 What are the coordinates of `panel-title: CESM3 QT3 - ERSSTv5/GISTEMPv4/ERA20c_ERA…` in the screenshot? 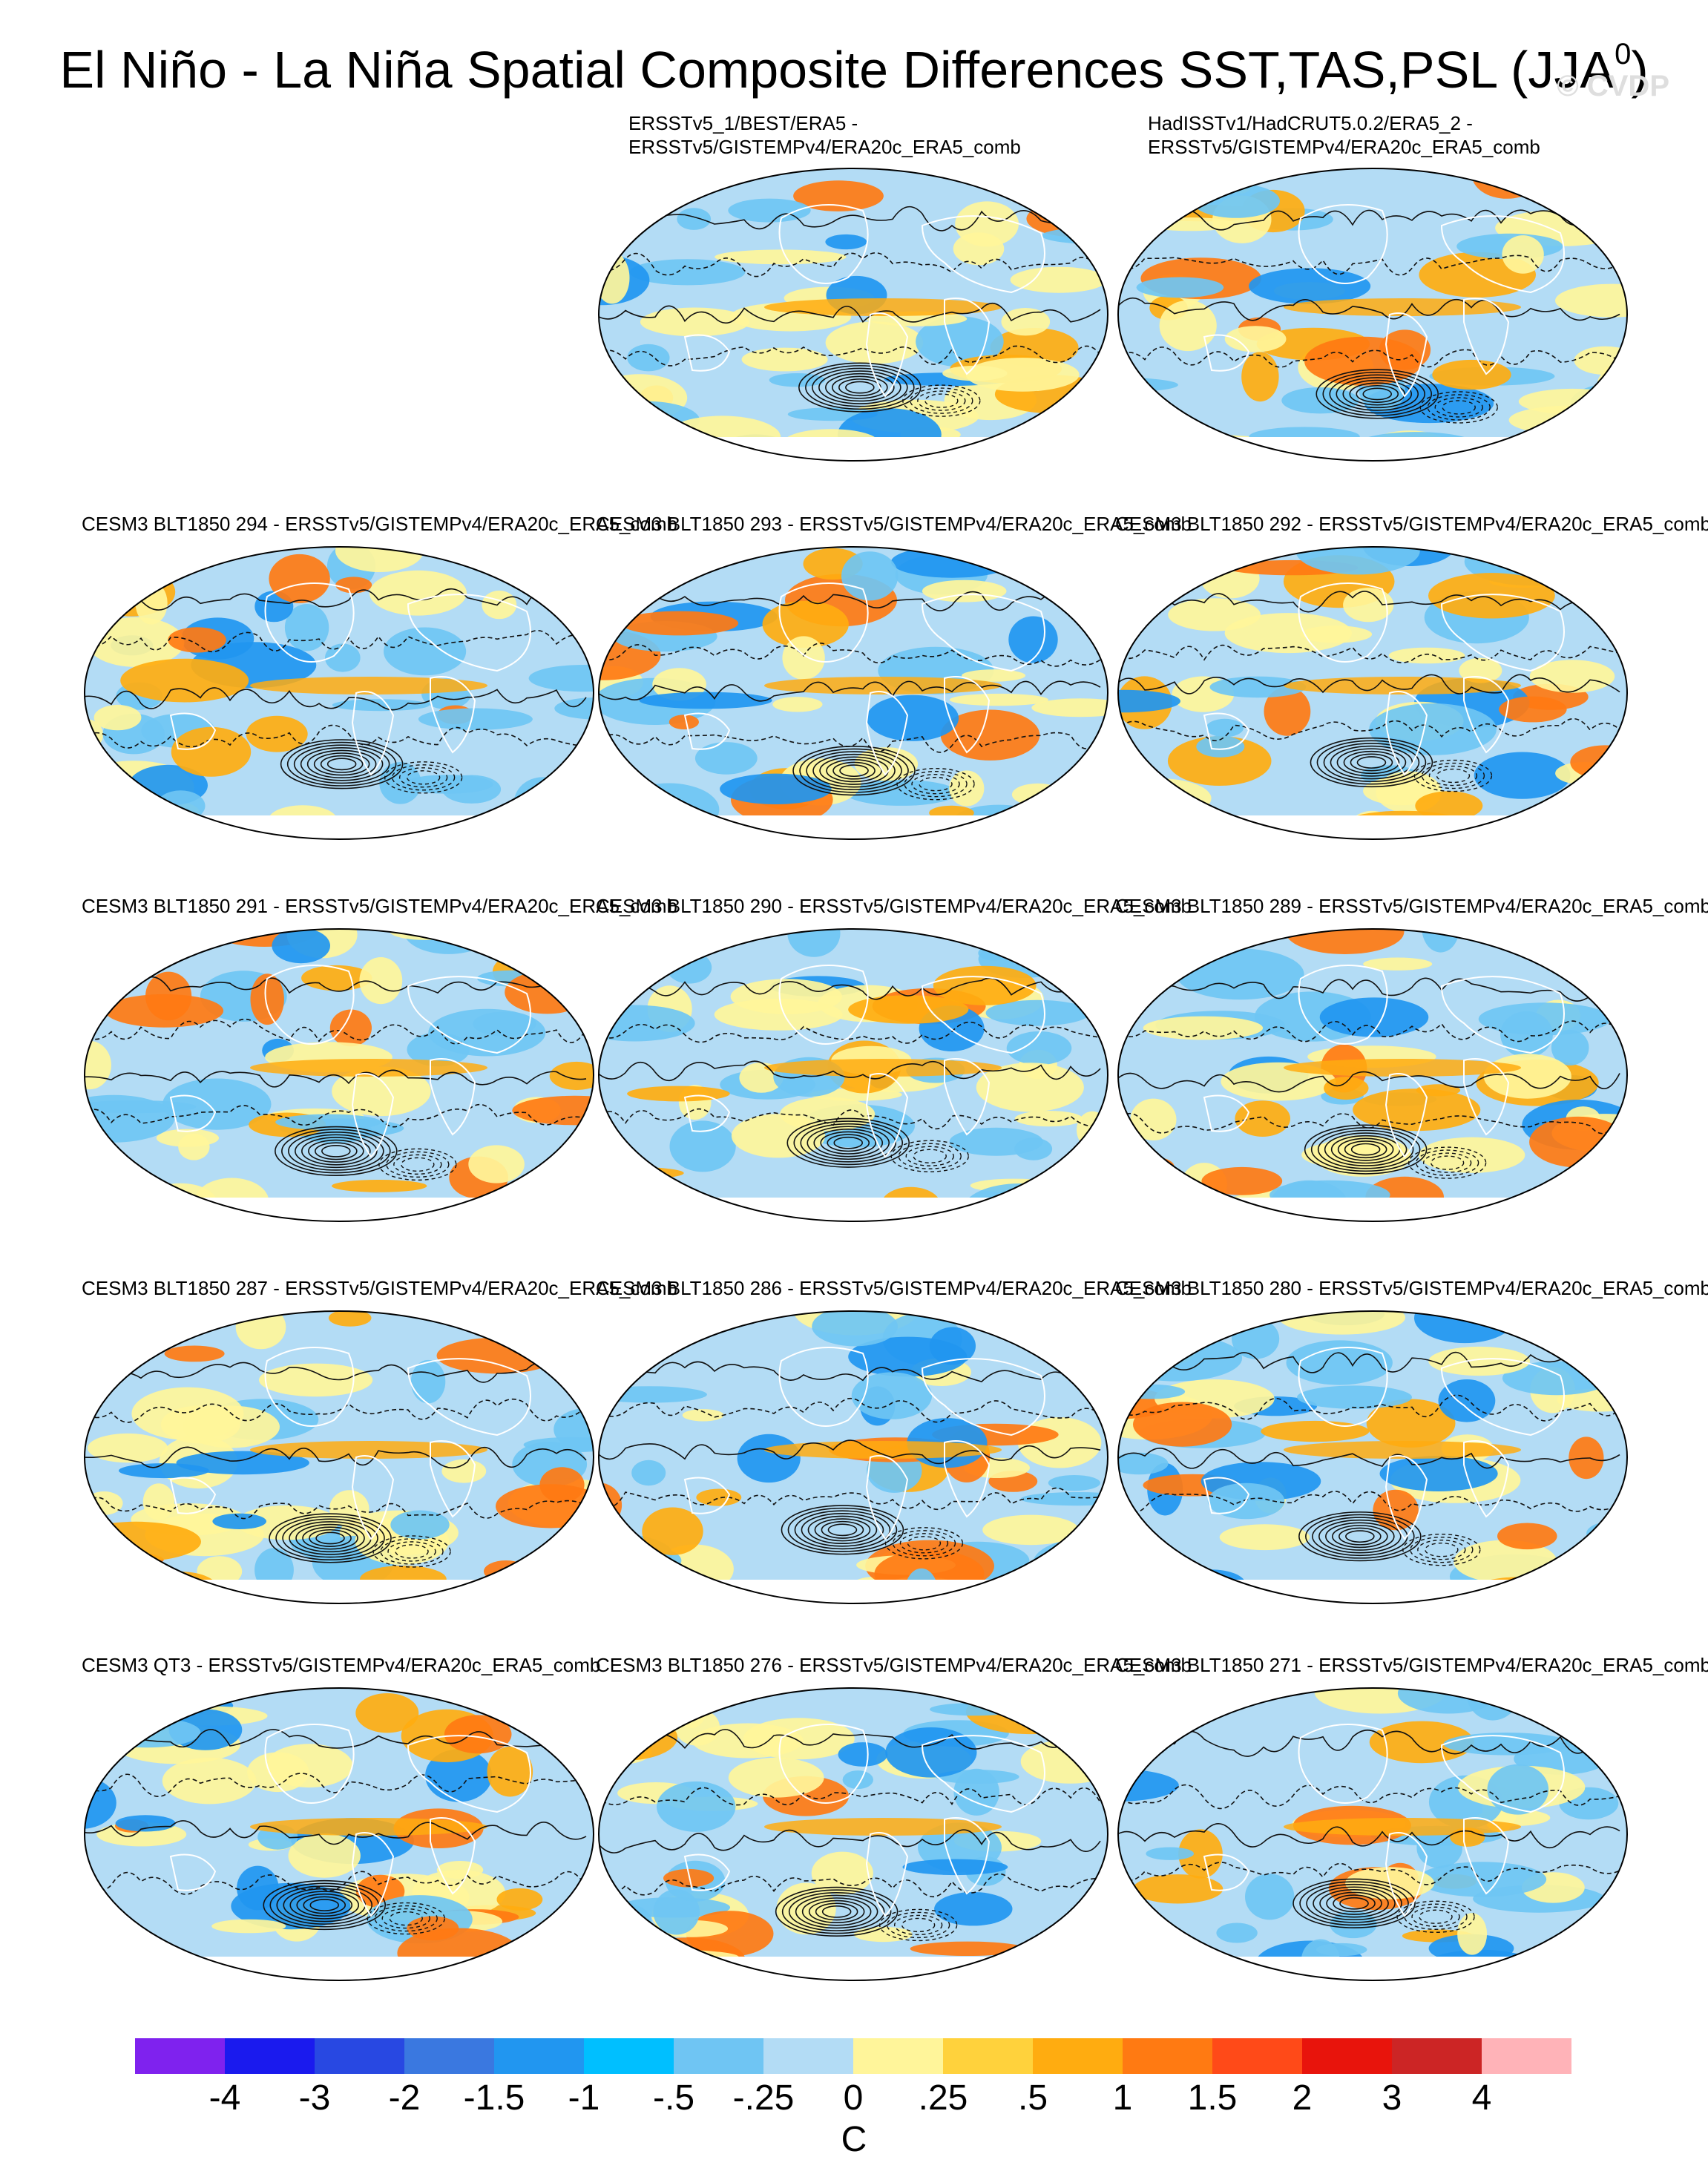 It's located at (341, 1665).